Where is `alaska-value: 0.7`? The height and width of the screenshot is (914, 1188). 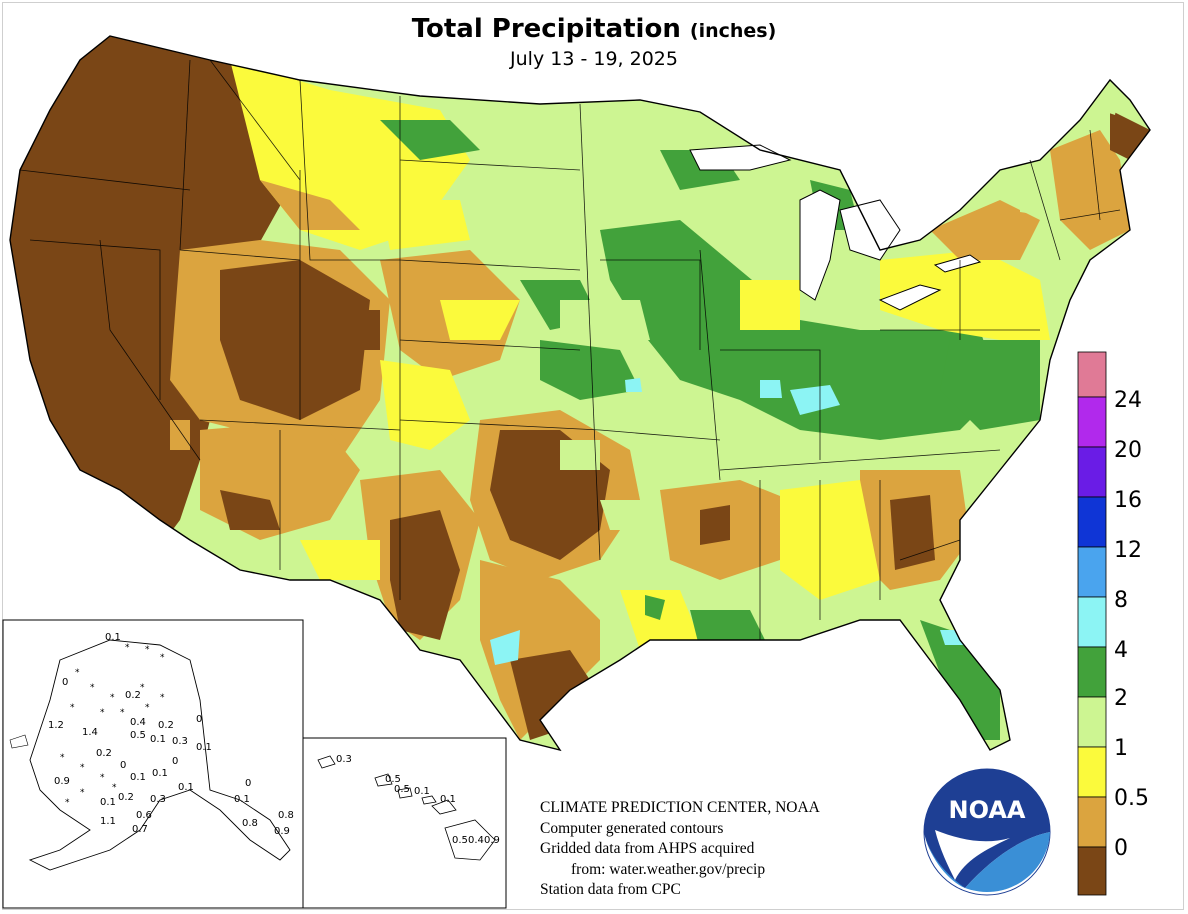 alaska-value: 0.7 is located at coordinates (140, 829).